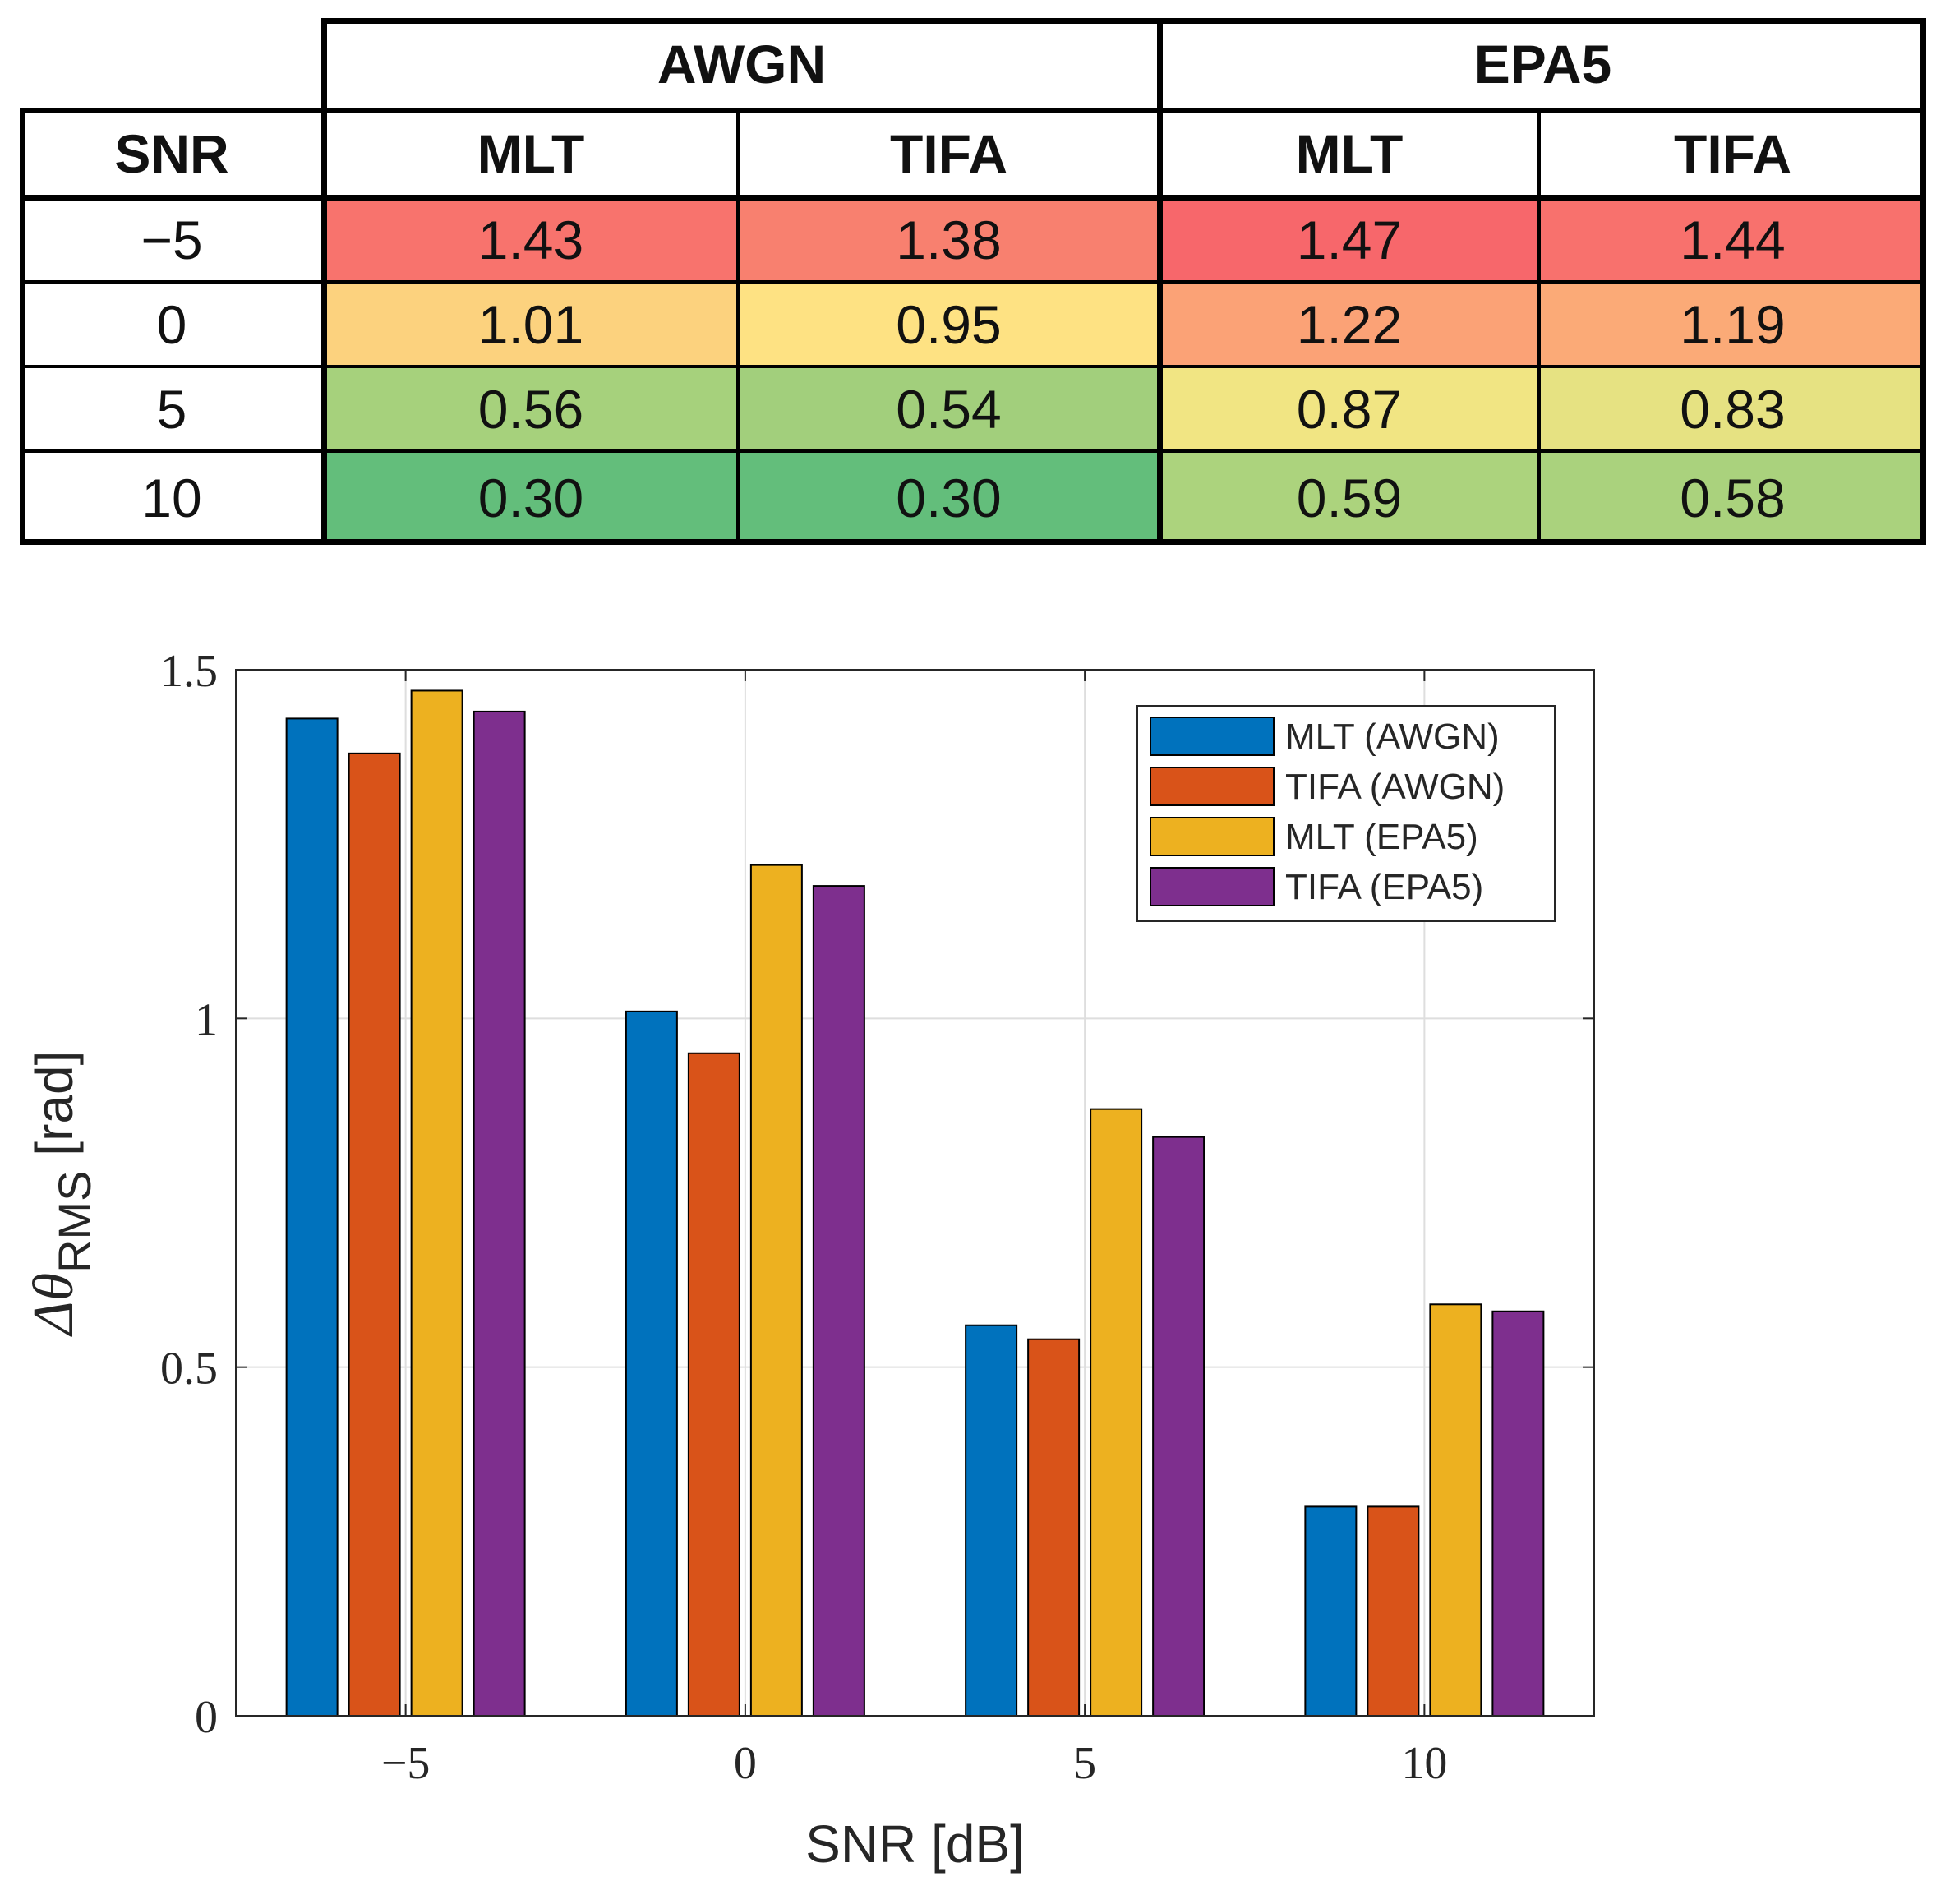 The height and width of the screenshot is (1904, 1950). Describe the element at coordinates (1393, 737) in the screenshot. I see `legend-label: MLT (AWGN)` at that location.